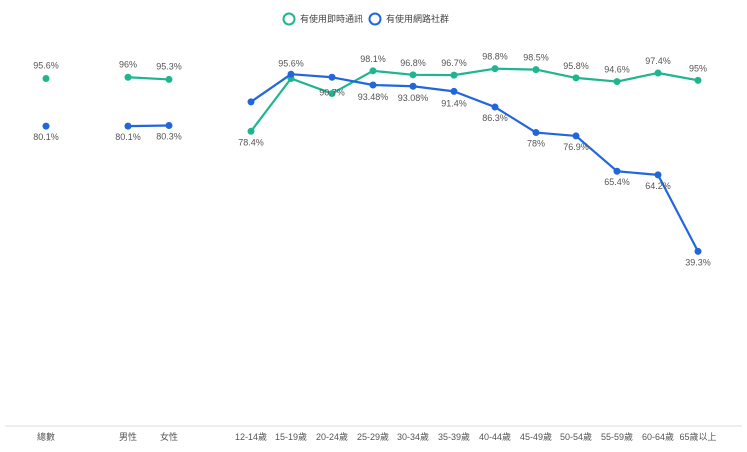 Image resolution: width=747 pixels, height=452 pixels. What do you see at coordinates (128, 137) in the screenshot?
I see `series-2-data-label-2: 80.1%` at bounding box center [128, 137].